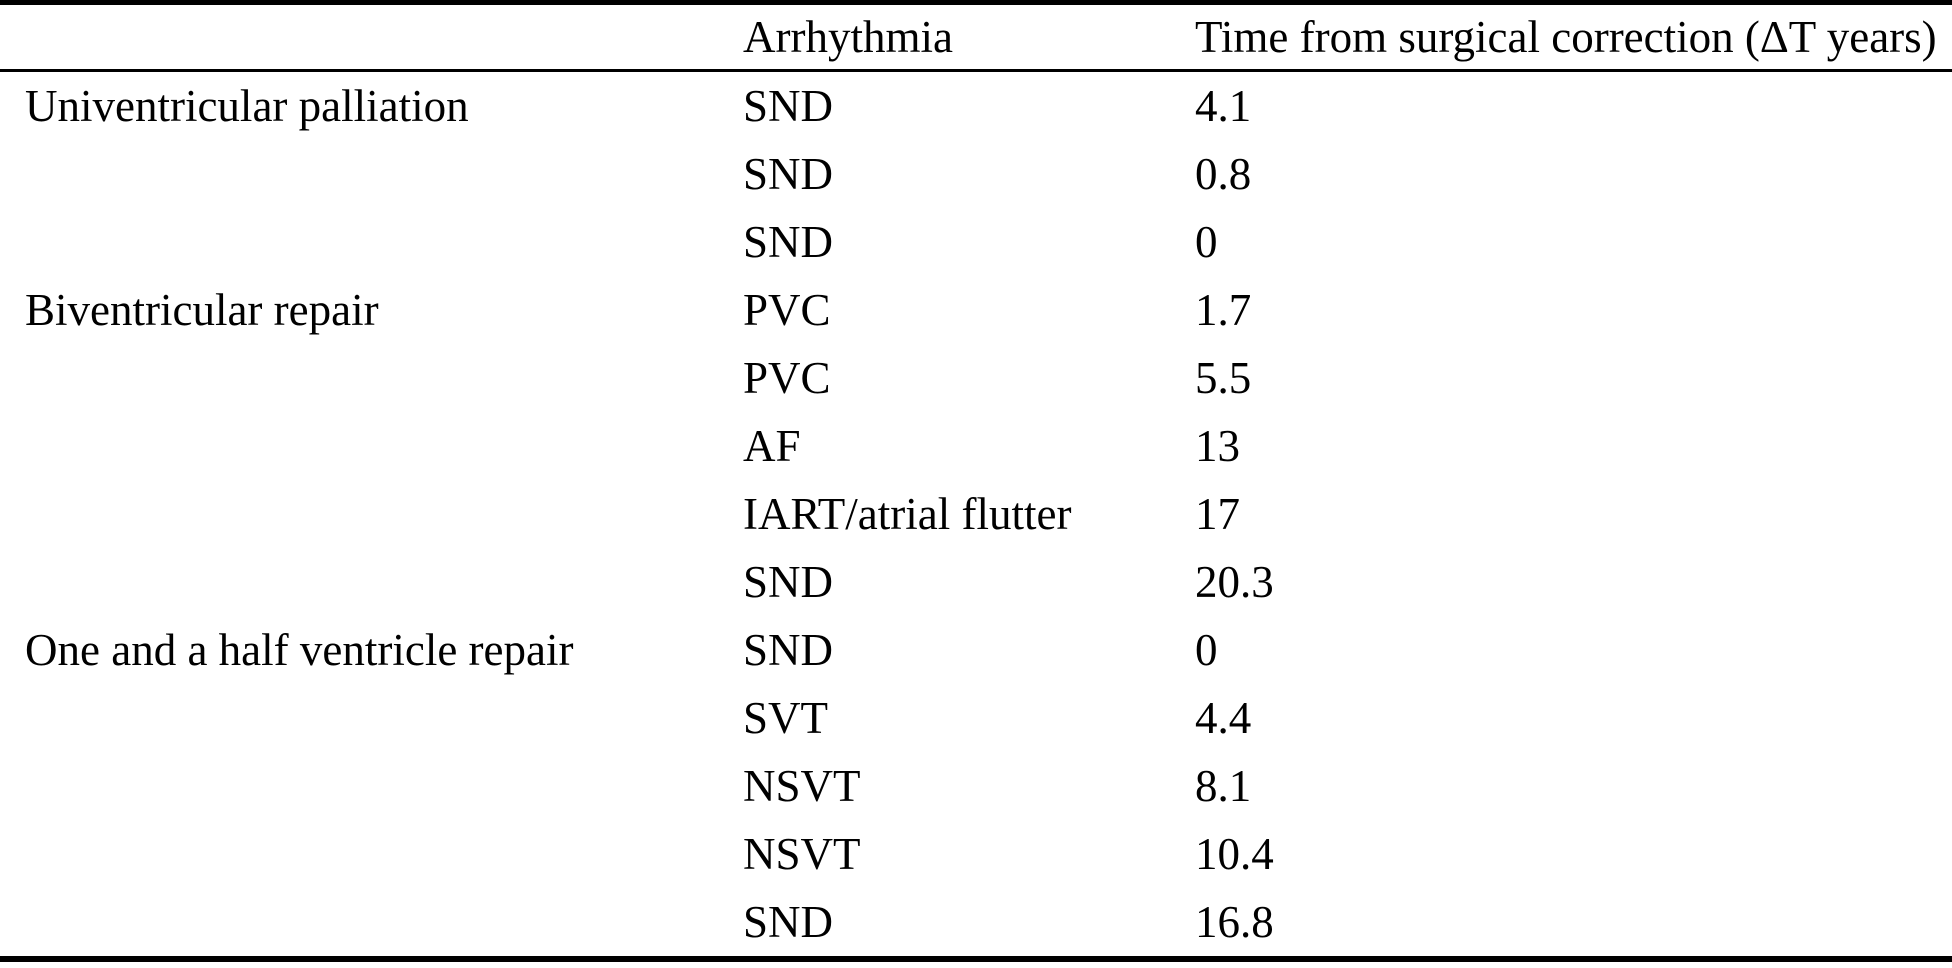  Describe the element at coordinates (976, 718) in the screenshot. I see `table-row: SVT 4.4` at that location.